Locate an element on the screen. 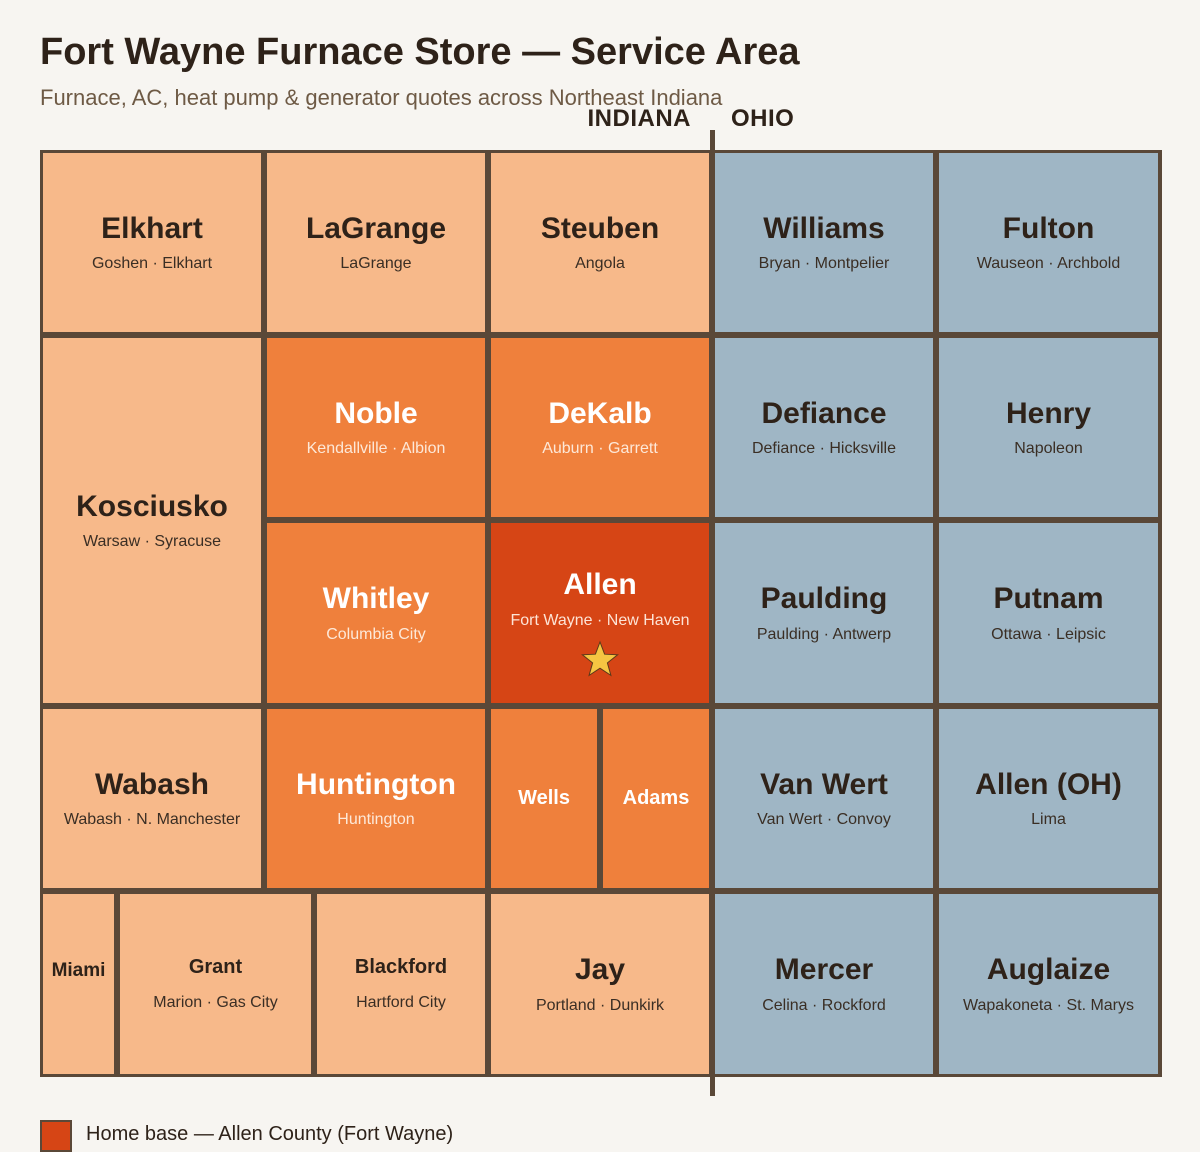 Image resolution: width=1200 pixels, height=1152 pixels. county-name: Allen is located at coordinates (600, 585).